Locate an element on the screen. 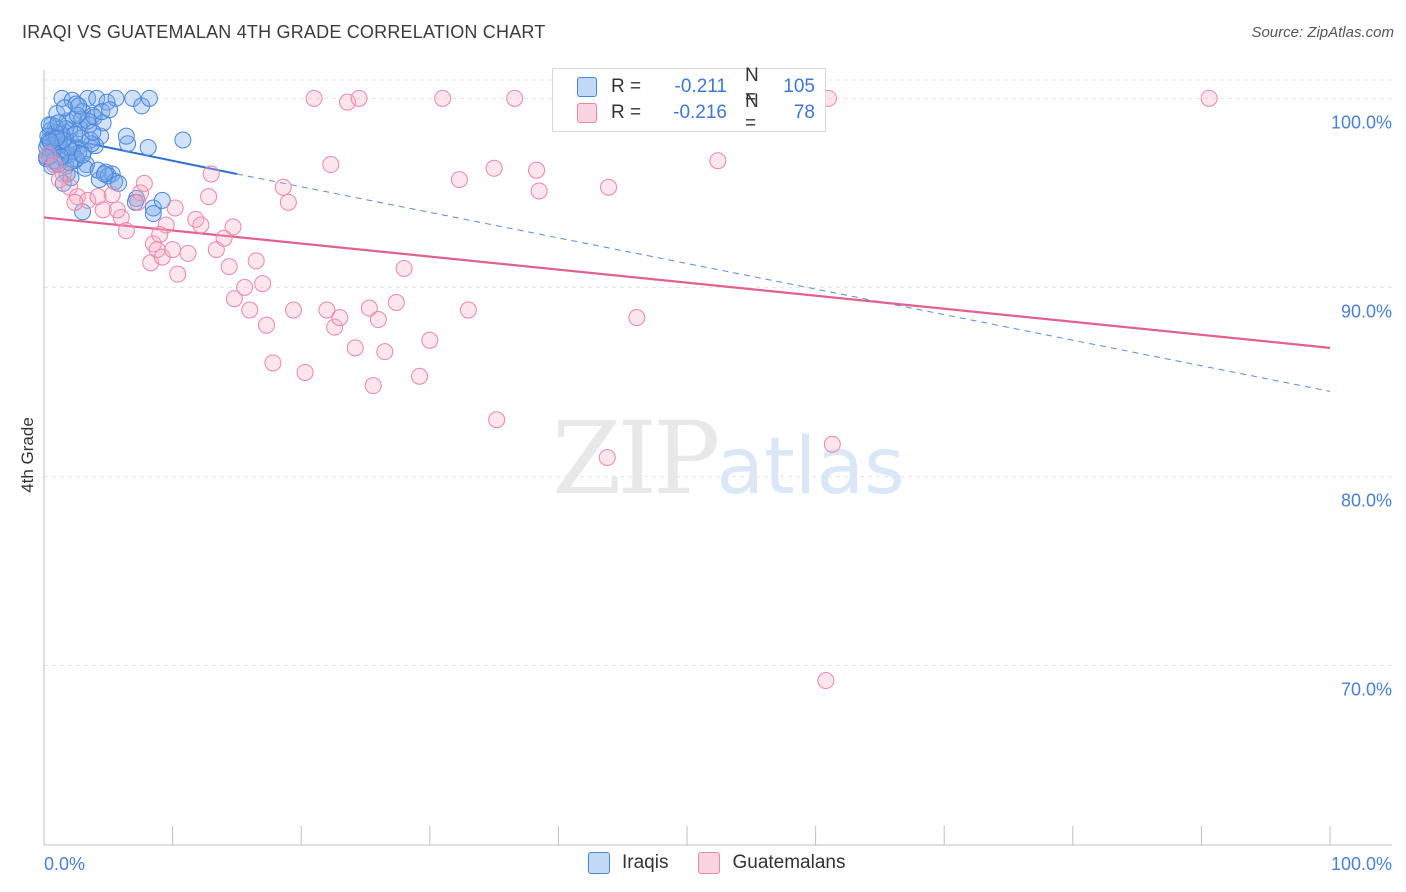 The image size is (1406, 892). y-tick-label: 70.0% is located at coordinates (1366, 689).